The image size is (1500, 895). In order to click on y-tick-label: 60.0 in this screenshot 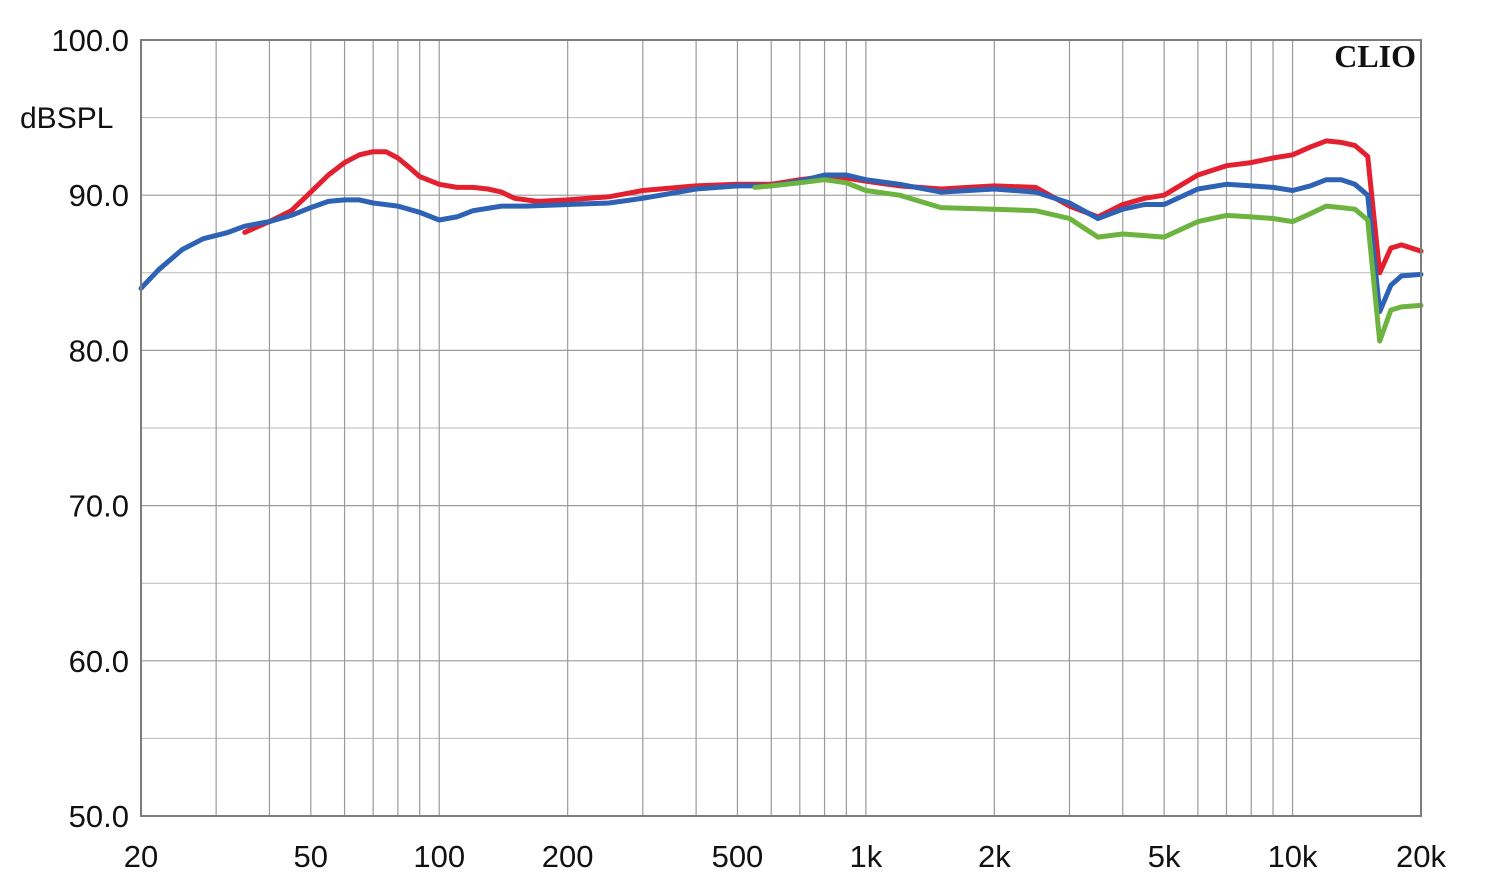, I will do `click(99, 661)`.